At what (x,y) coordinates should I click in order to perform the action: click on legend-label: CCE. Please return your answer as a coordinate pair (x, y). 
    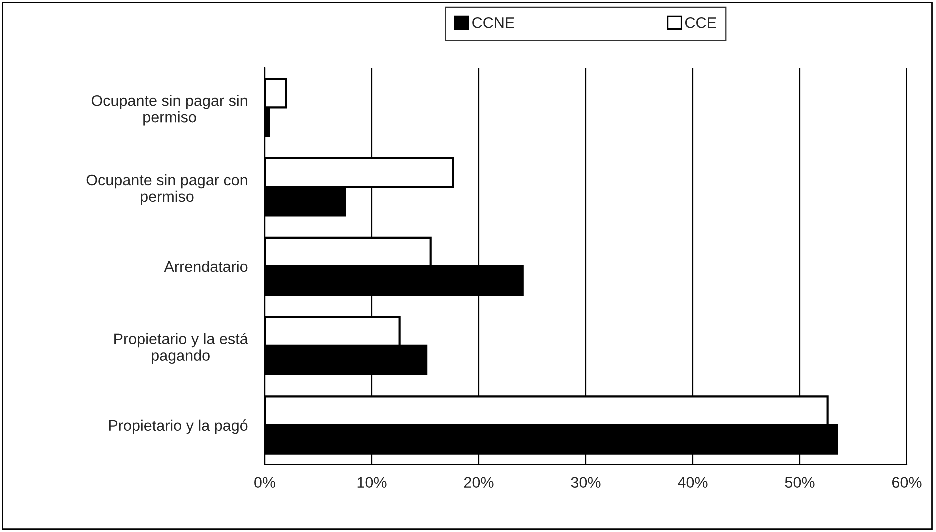
    Looking at the image, I should click on (700, 23).